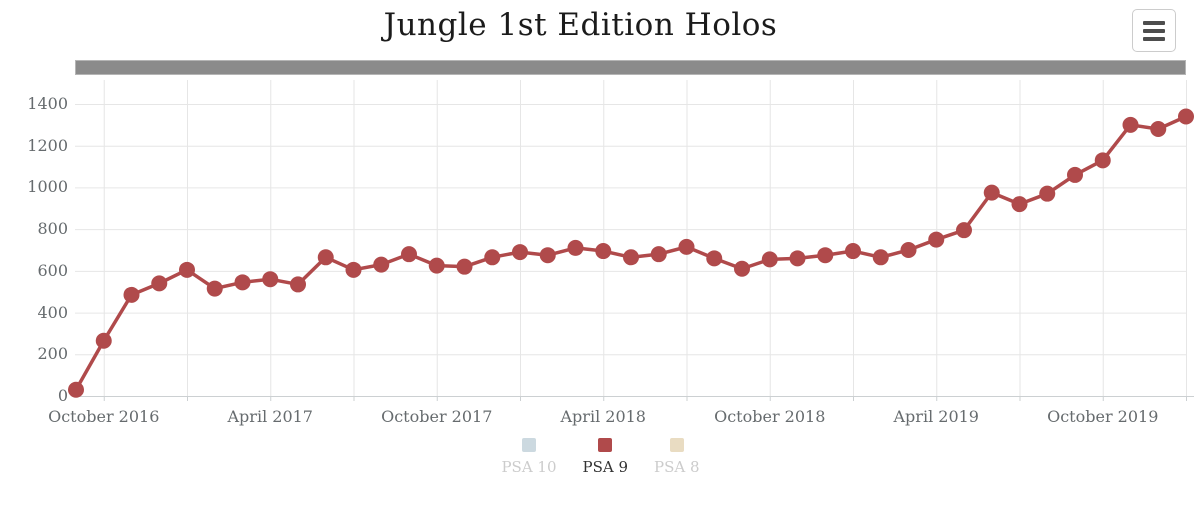 Image resolution: width=1201 pixels, height=509 pixels. I want to click on x-axis-label: April 2018, so click(603, 416).